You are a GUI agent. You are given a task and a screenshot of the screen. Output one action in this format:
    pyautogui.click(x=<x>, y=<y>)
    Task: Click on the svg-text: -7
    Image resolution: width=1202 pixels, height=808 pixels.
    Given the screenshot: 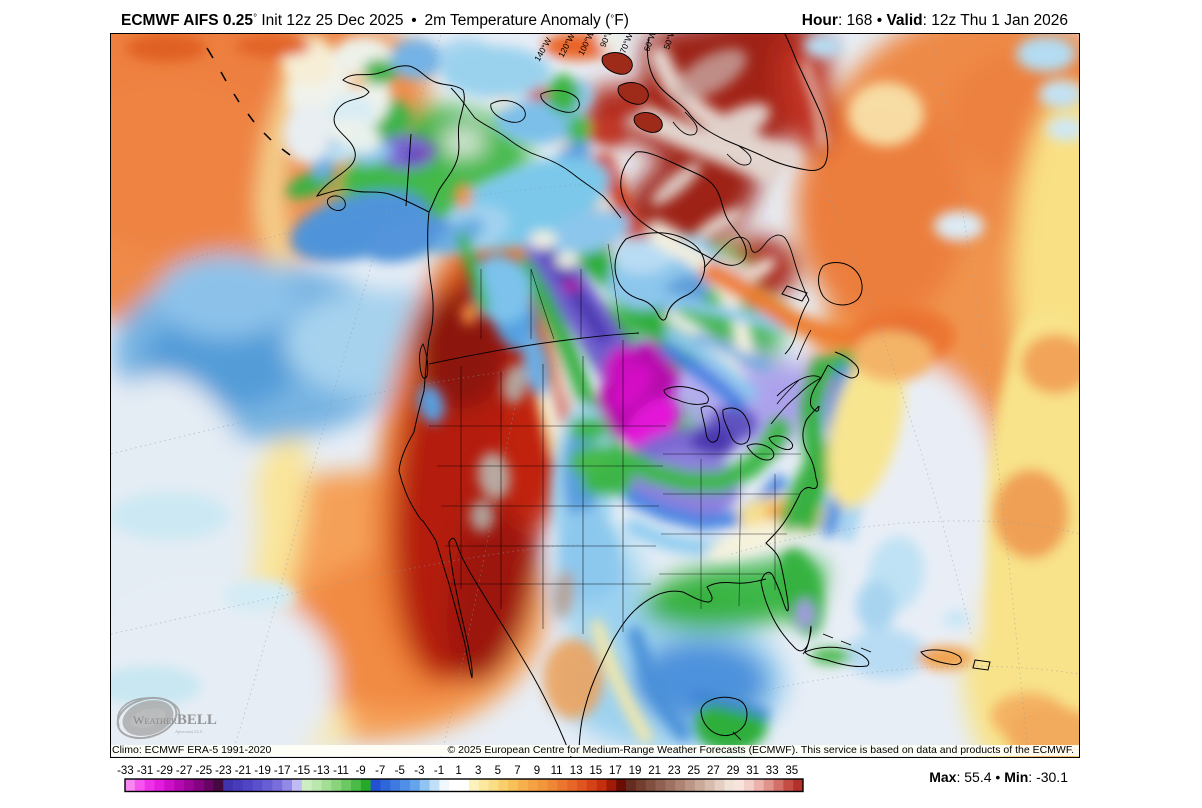 What is the action you would take?
    pyautogui.click(x=380, y=771)
    